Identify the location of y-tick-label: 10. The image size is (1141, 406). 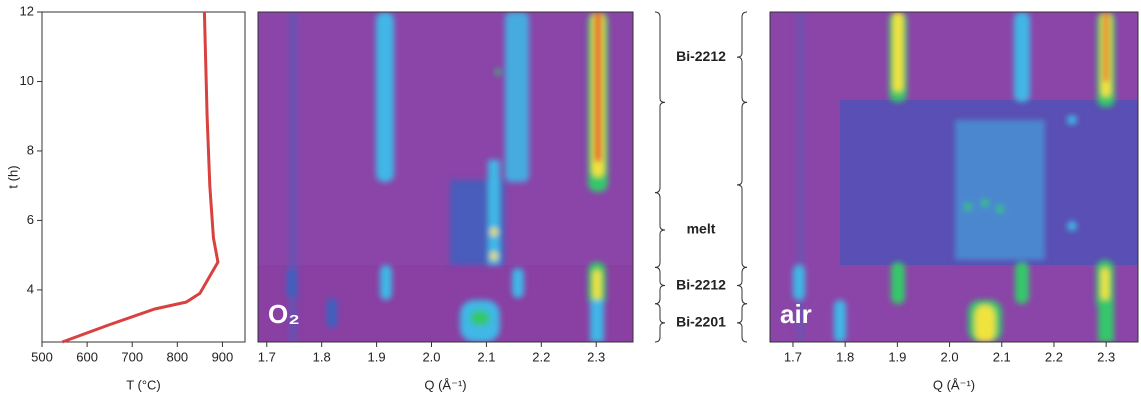
(27, 80).